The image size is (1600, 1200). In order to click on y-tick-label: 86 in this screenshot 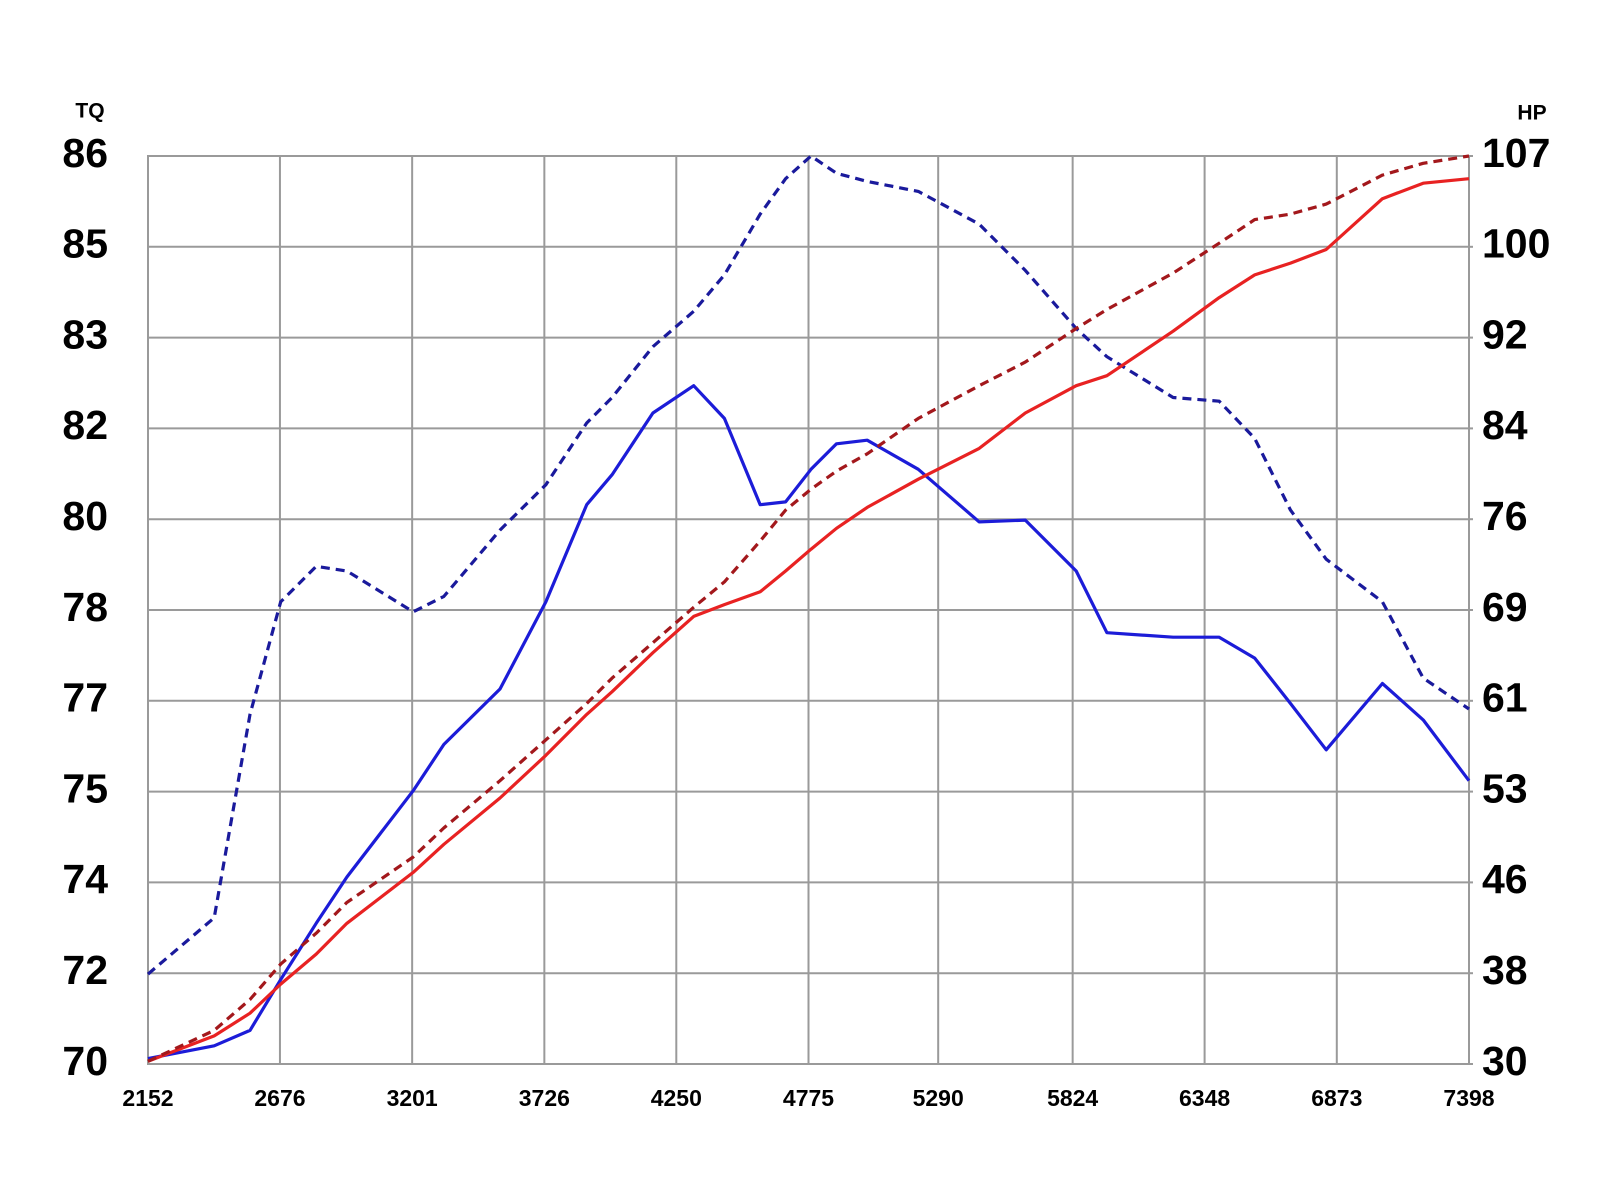, I will do `click(85, 153)`.